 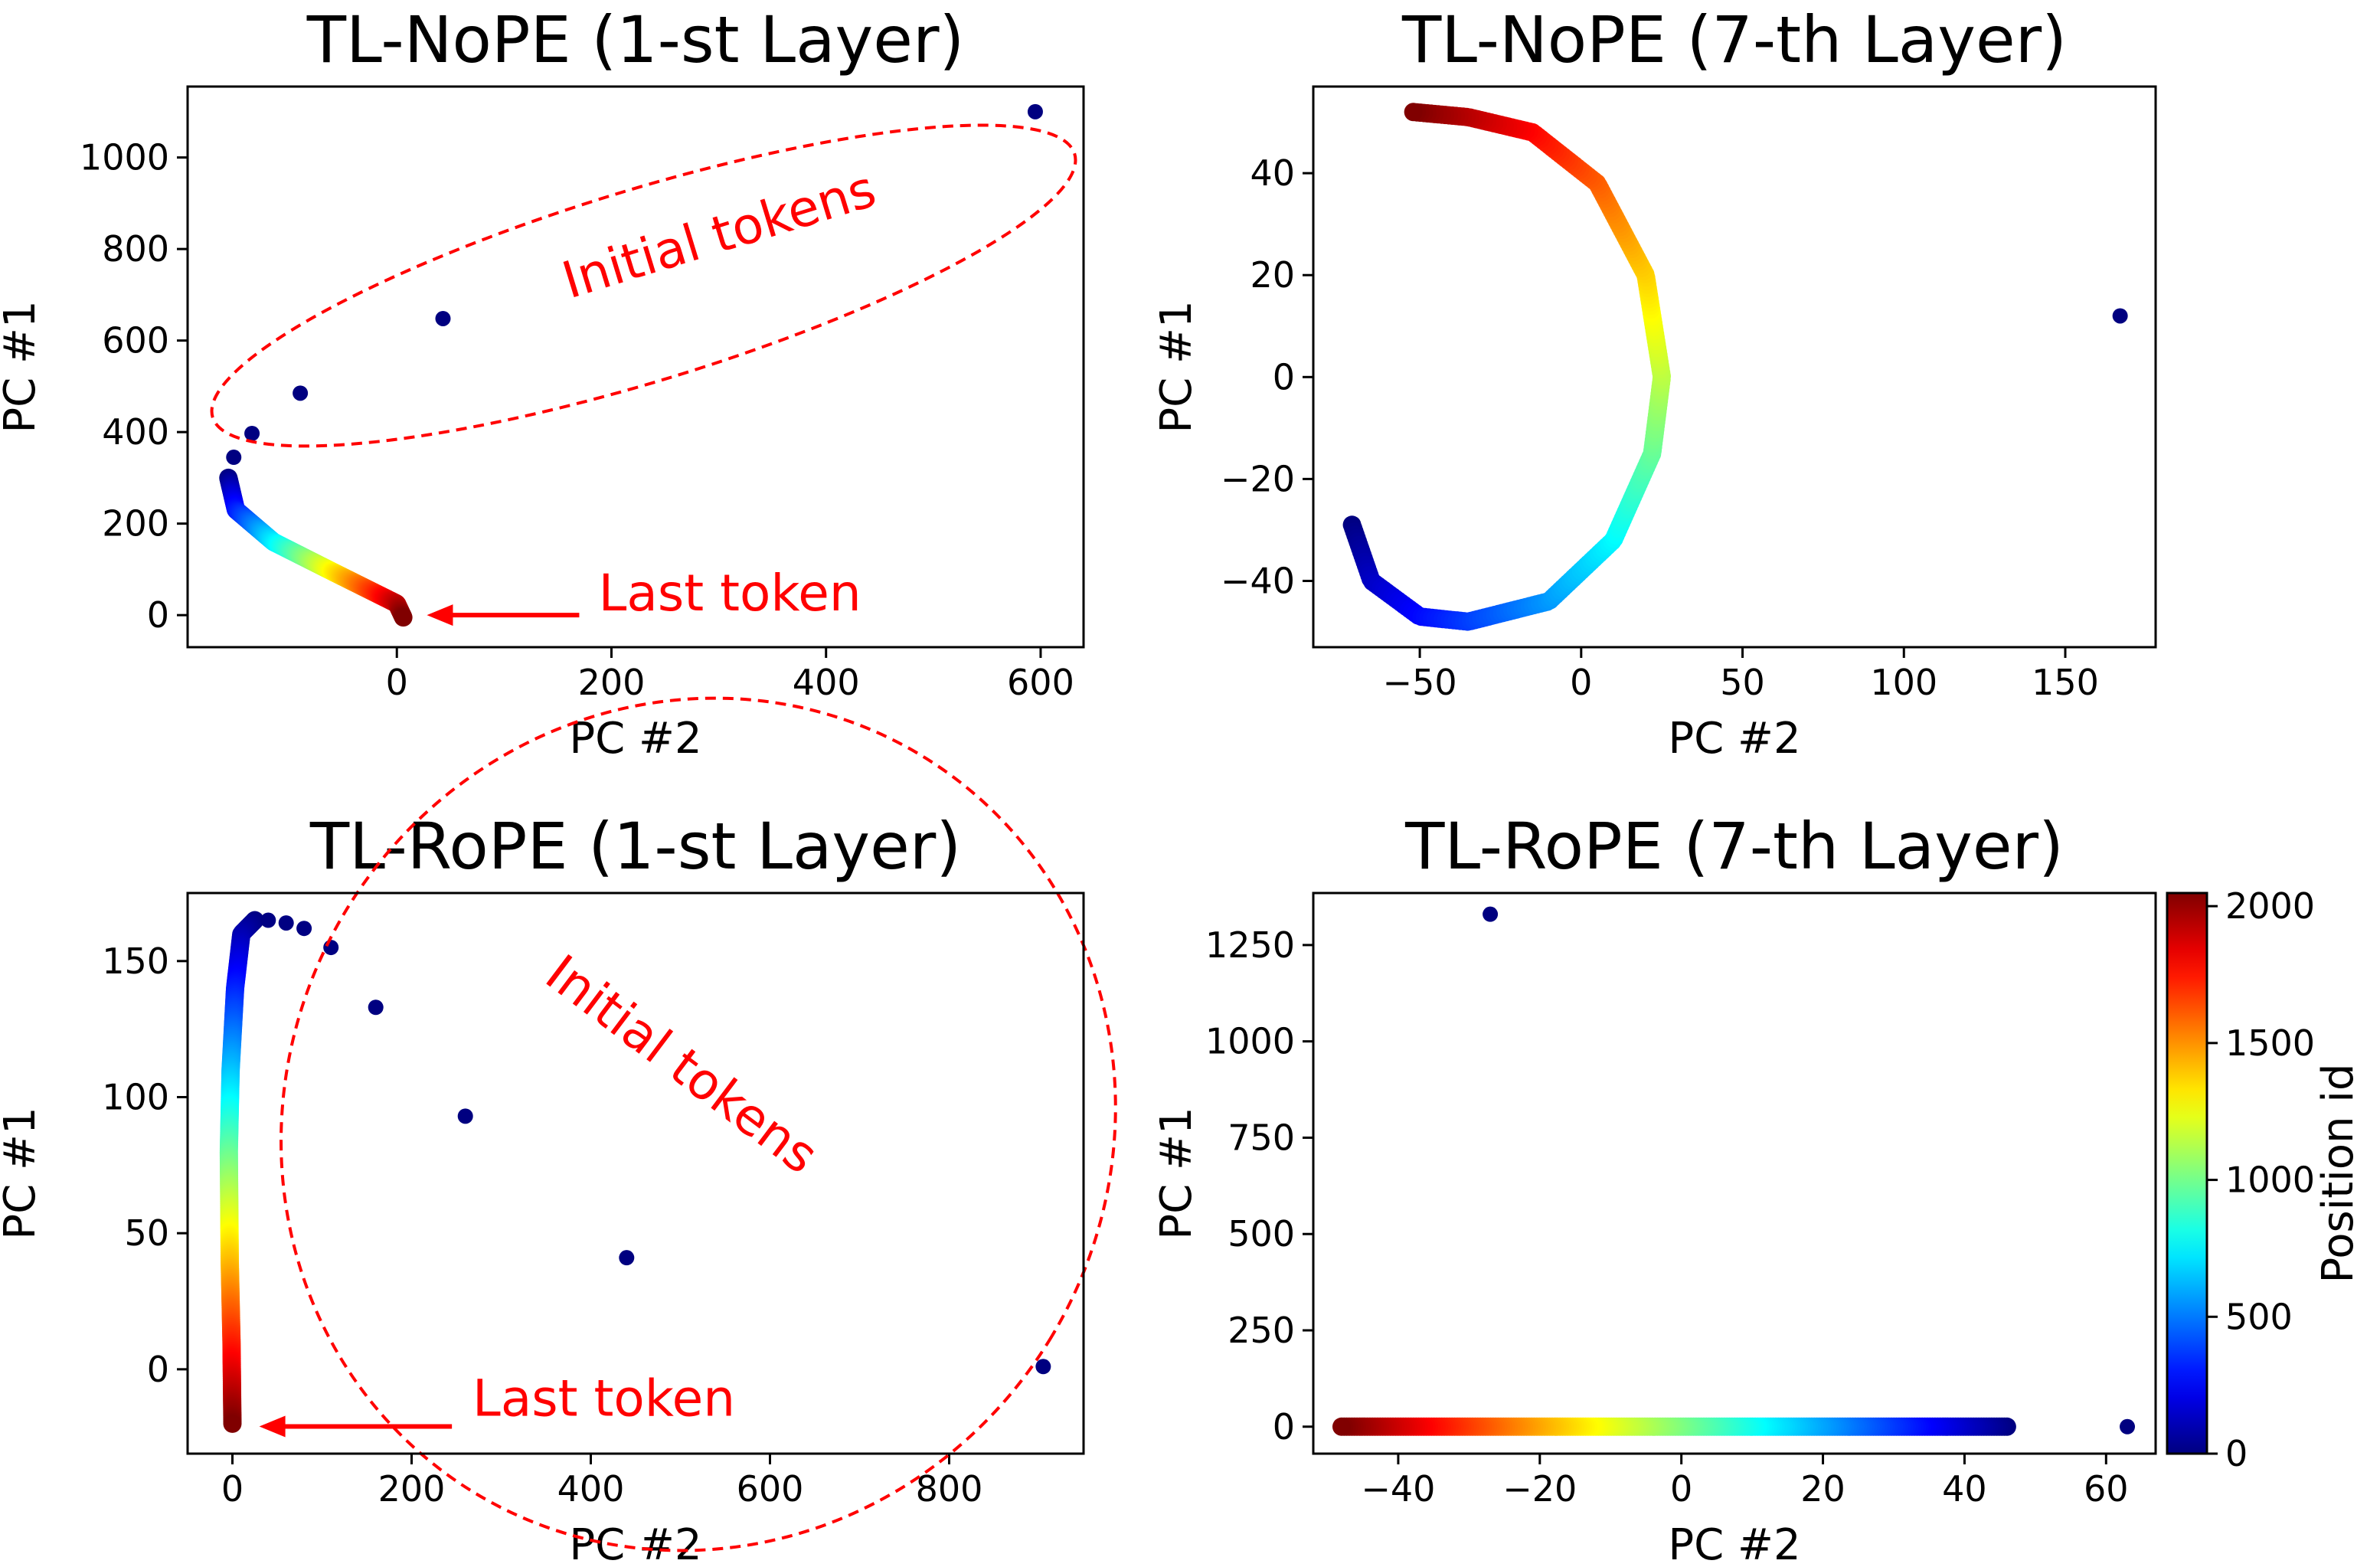 I want to click on chart-title: TL-NoPE (7-th Layer), so click(x=1734, y=39).